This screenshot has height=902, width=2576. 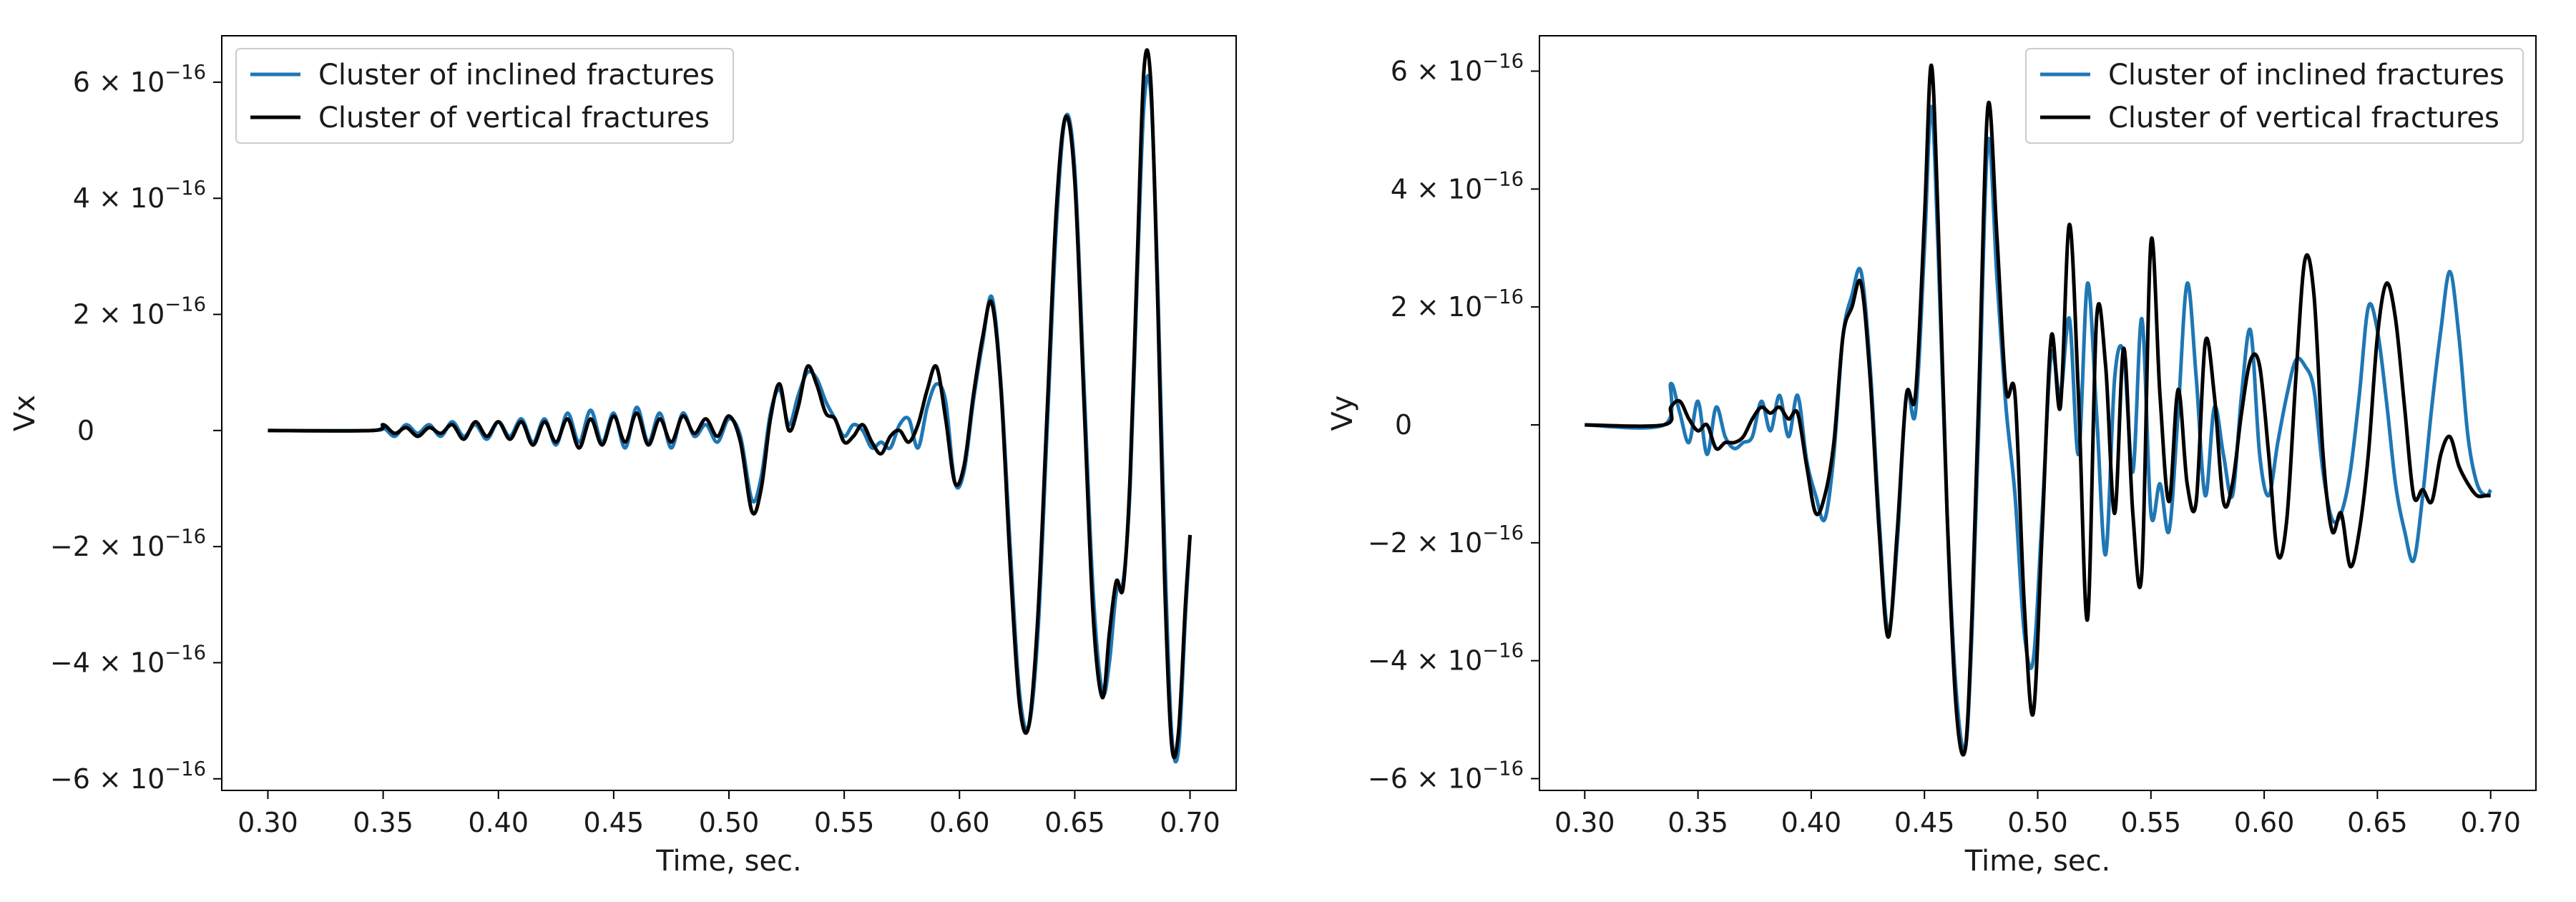 I want to click on y-axis-label: Vy, so click(x=1342, y=413).